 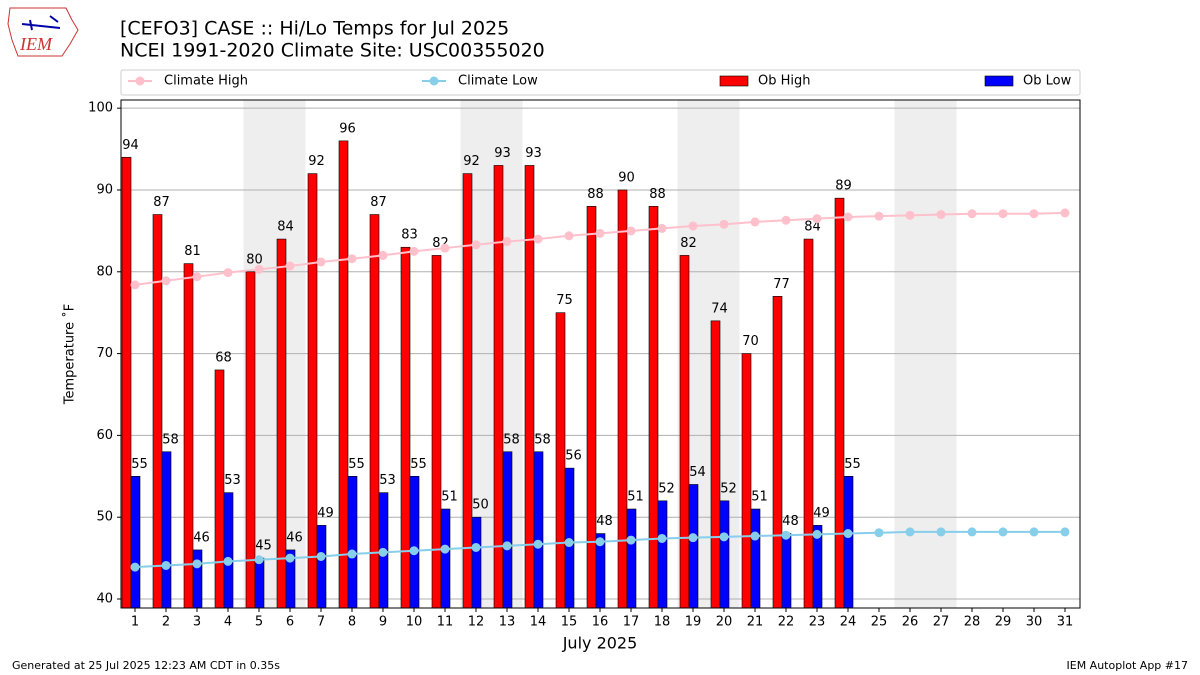 What do you see at coordinates (228, 622) in the screenshot?
I see `x-tick-label: 4` at bounding box center [228, 622].